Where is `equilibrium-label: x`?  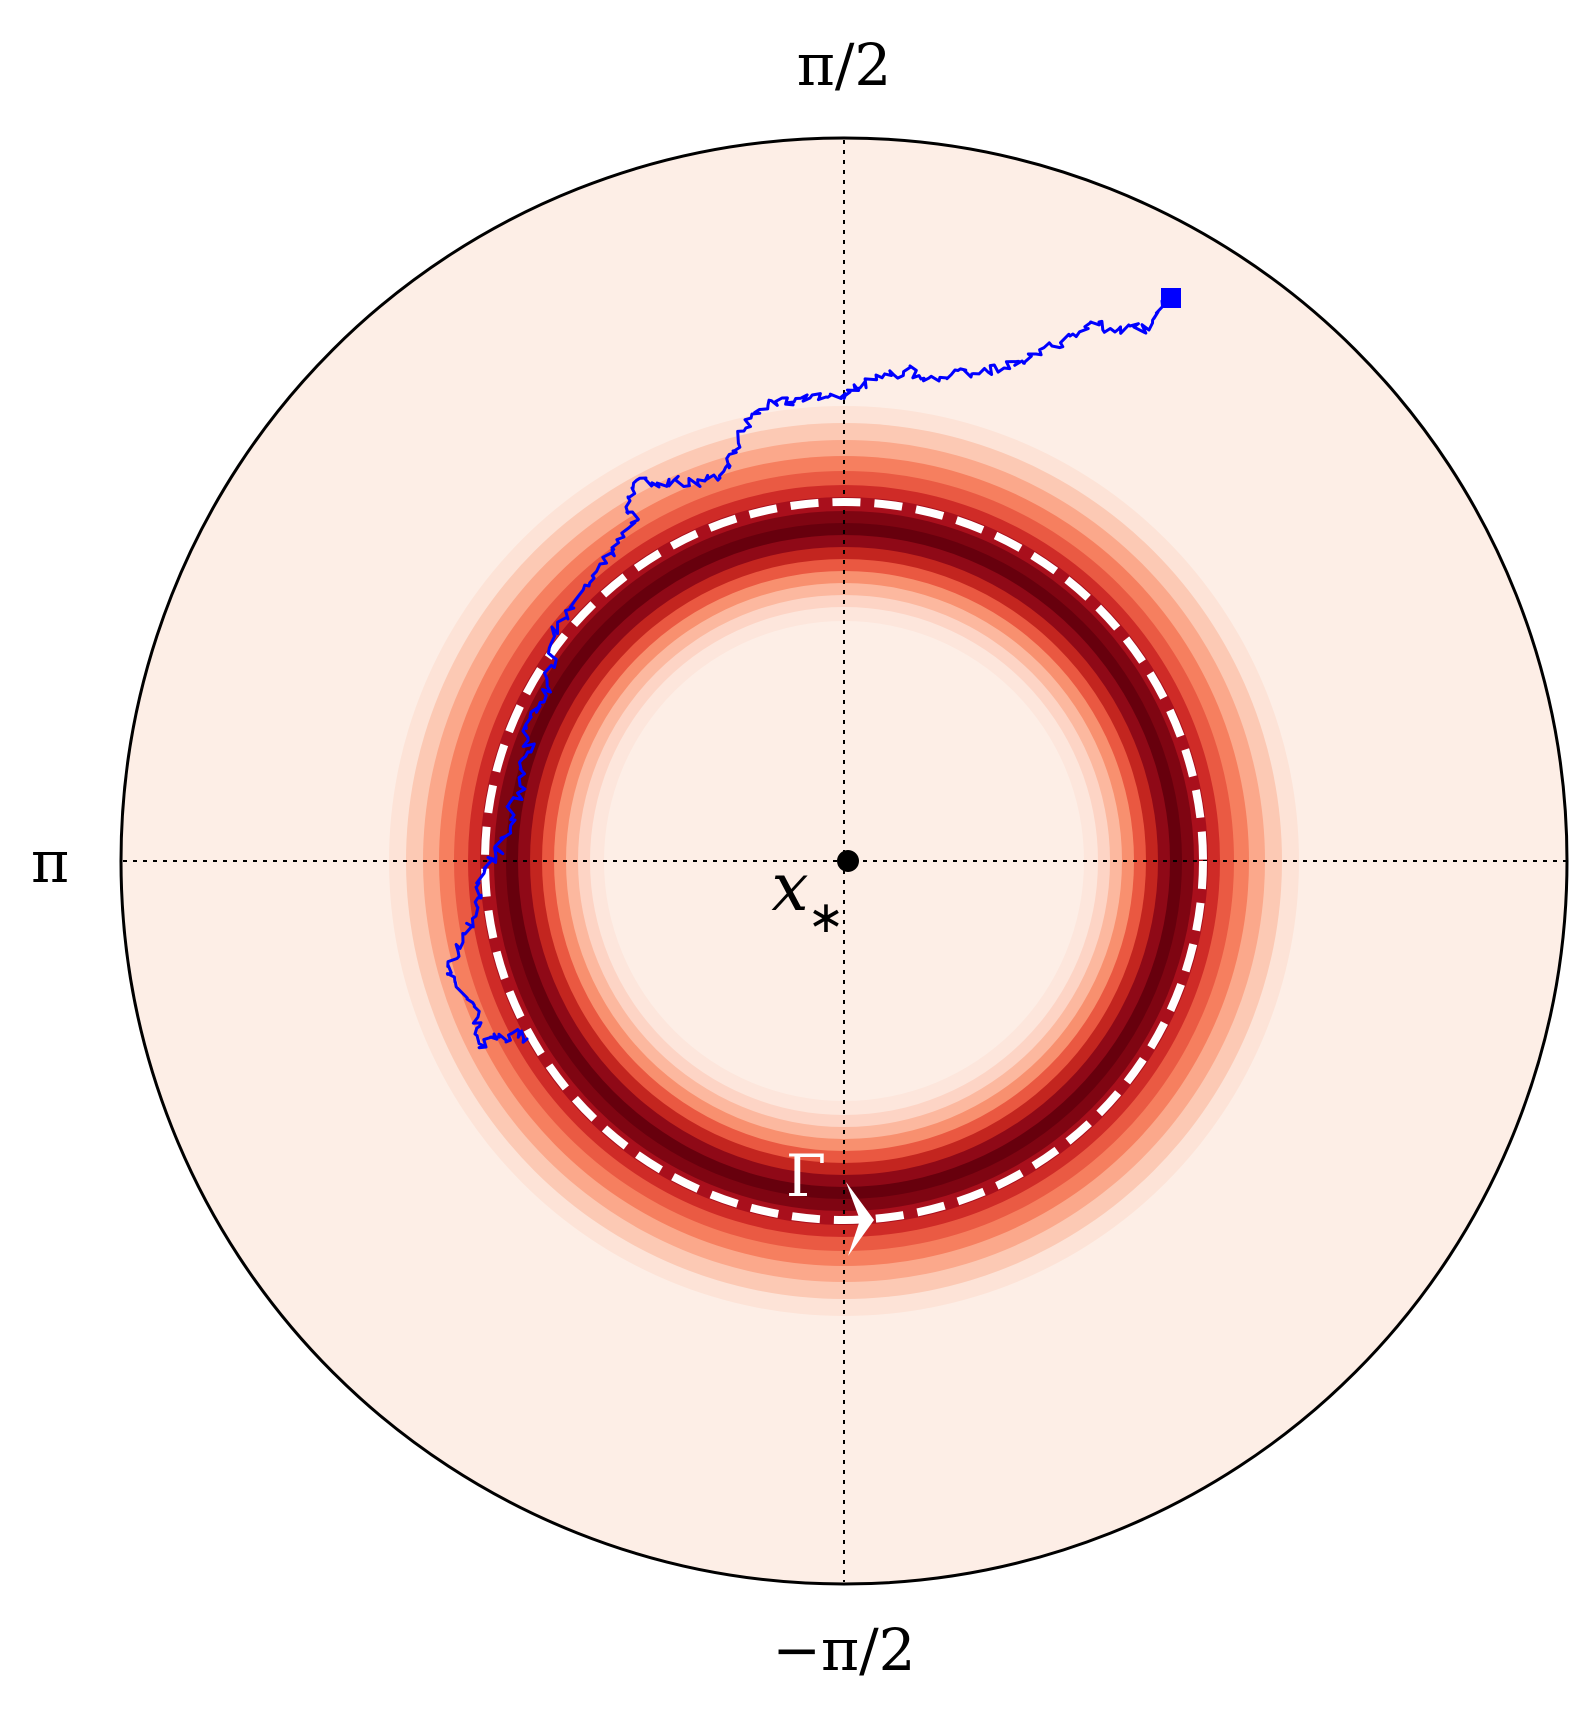 equilibrium-label: x is located at coordinates (789, 887).